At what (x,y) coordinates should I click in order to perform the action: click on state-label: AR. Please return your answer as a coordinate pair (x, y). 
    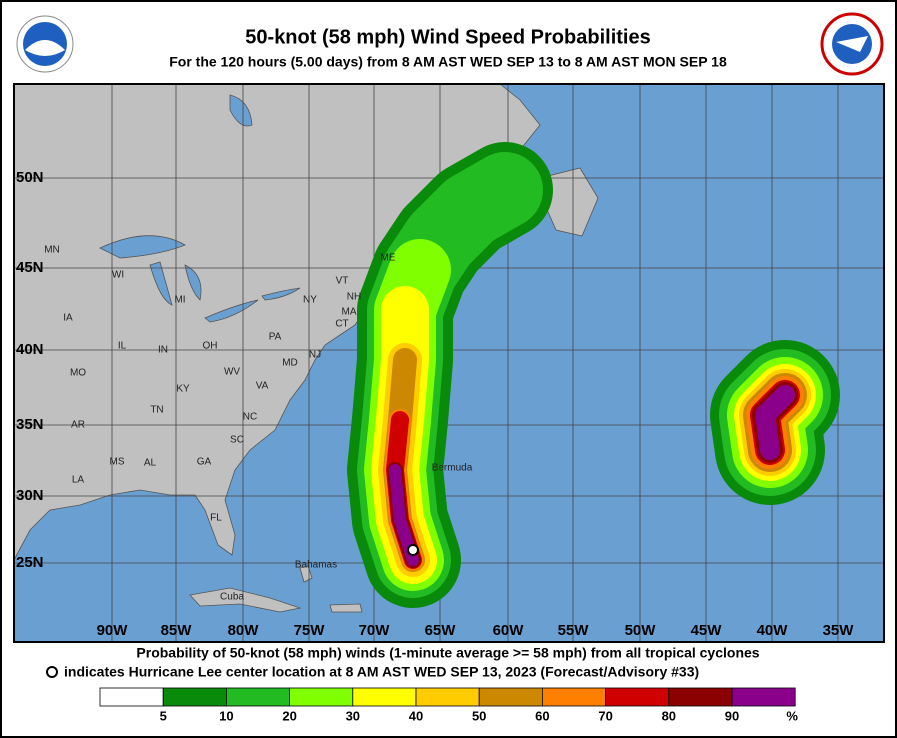
    Looking at the image, I should click on (78, 425).